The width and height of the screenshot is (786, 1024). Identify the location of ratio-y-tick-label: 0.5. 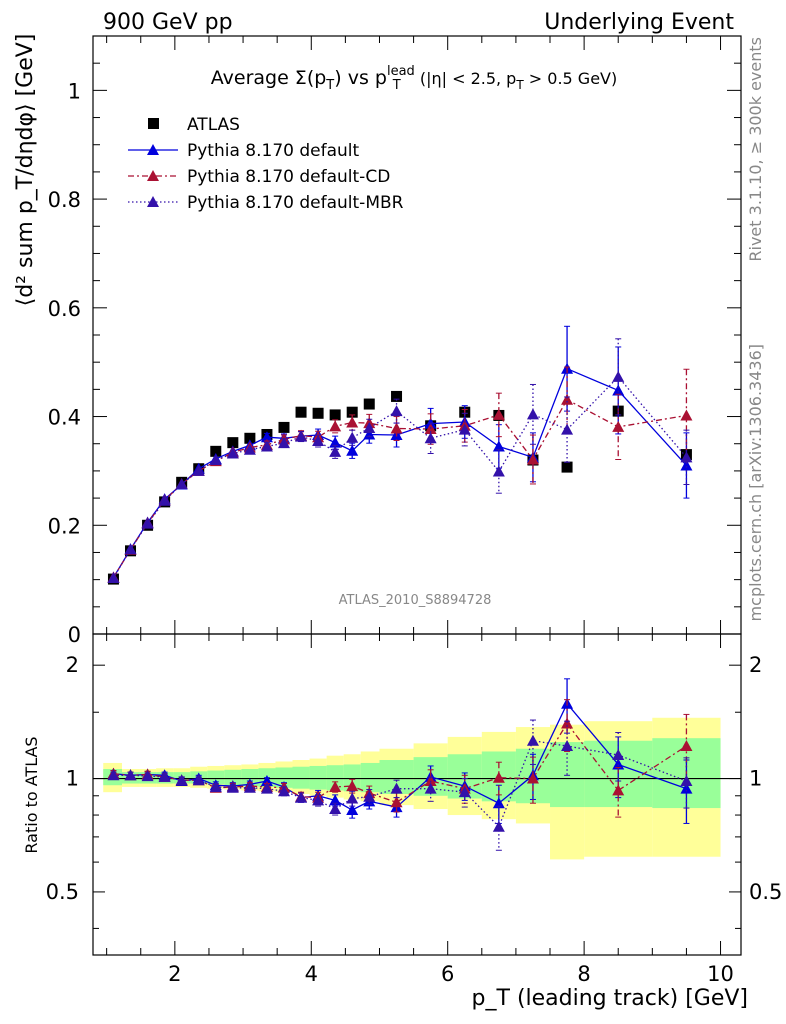
(62, 892).